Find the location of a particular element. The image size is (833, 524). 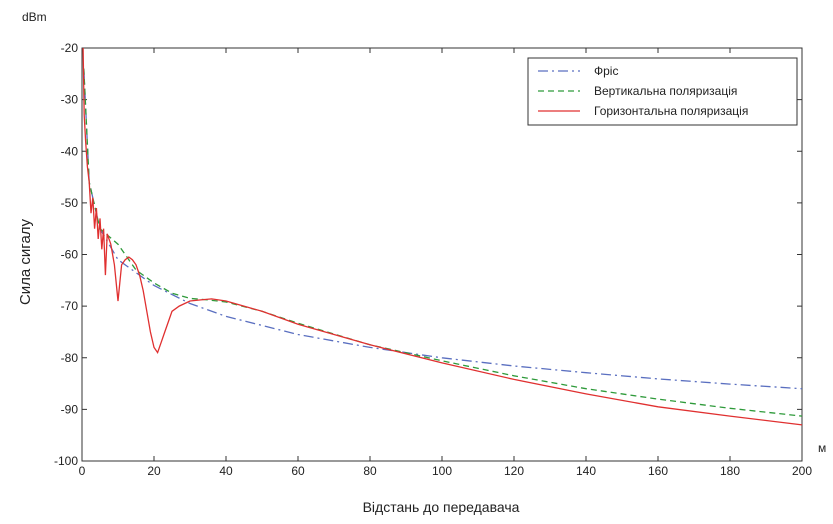

x-tick-label: 160 is located at coordinates (658, 471).